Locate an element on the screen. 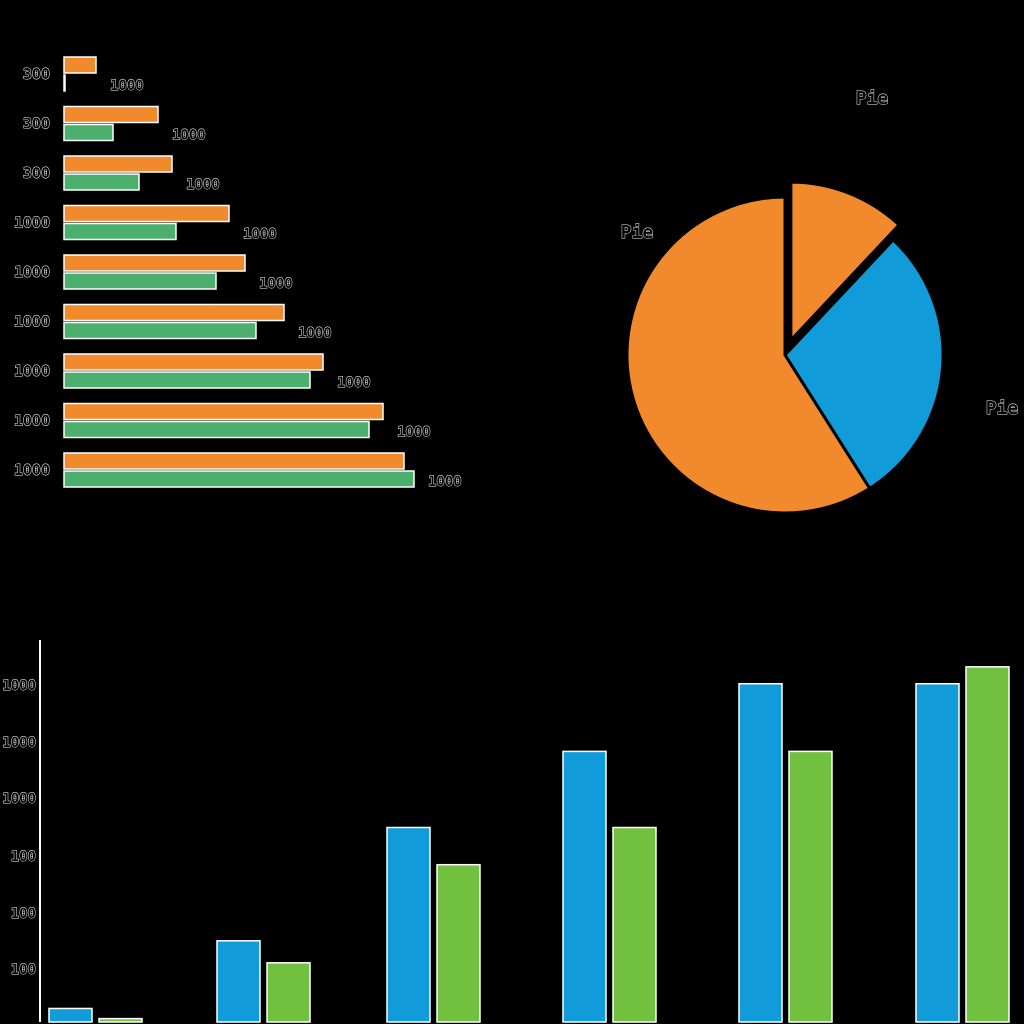  hbar-value-label-2: 1000 is located at coordinates (203, 185).